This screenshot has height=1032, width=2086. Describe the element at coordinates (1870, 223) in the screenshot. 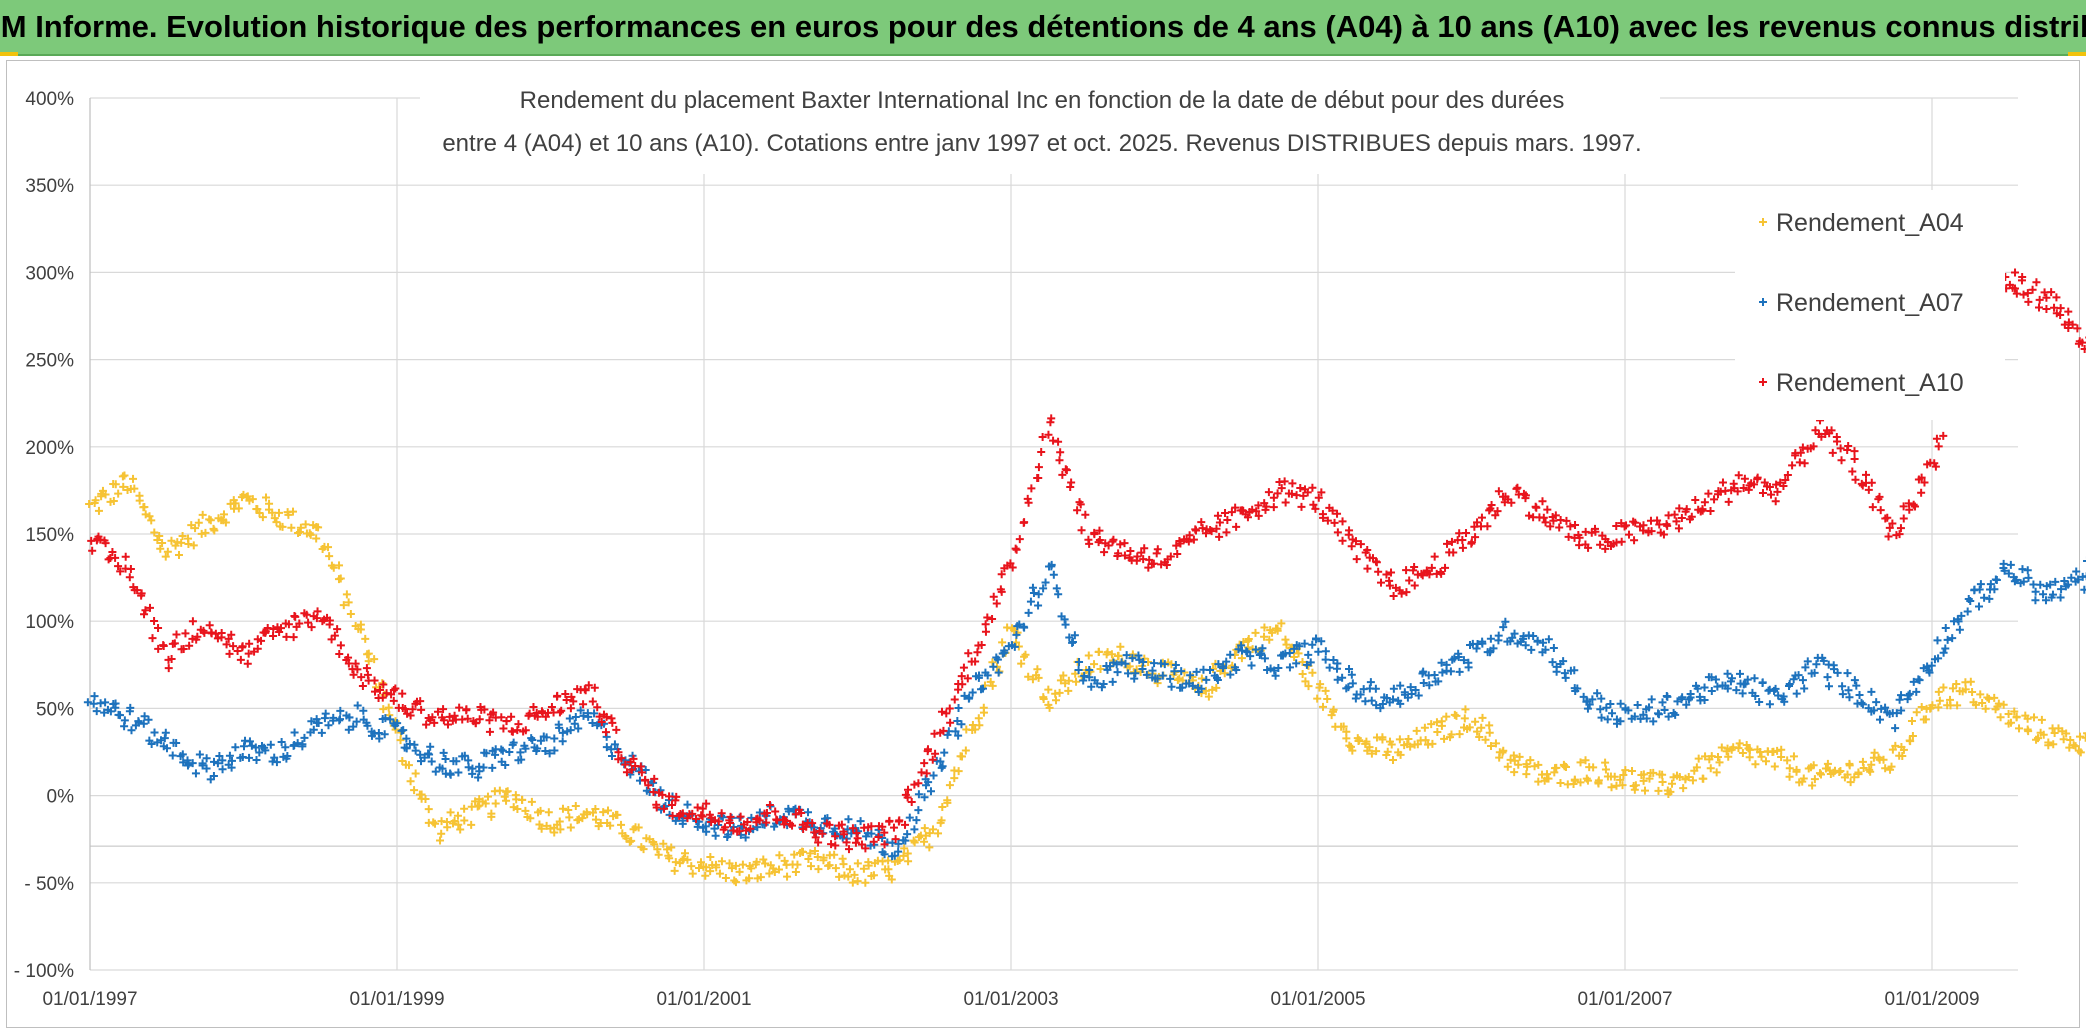

I see `legend-label: Rendement_A04` at that location.